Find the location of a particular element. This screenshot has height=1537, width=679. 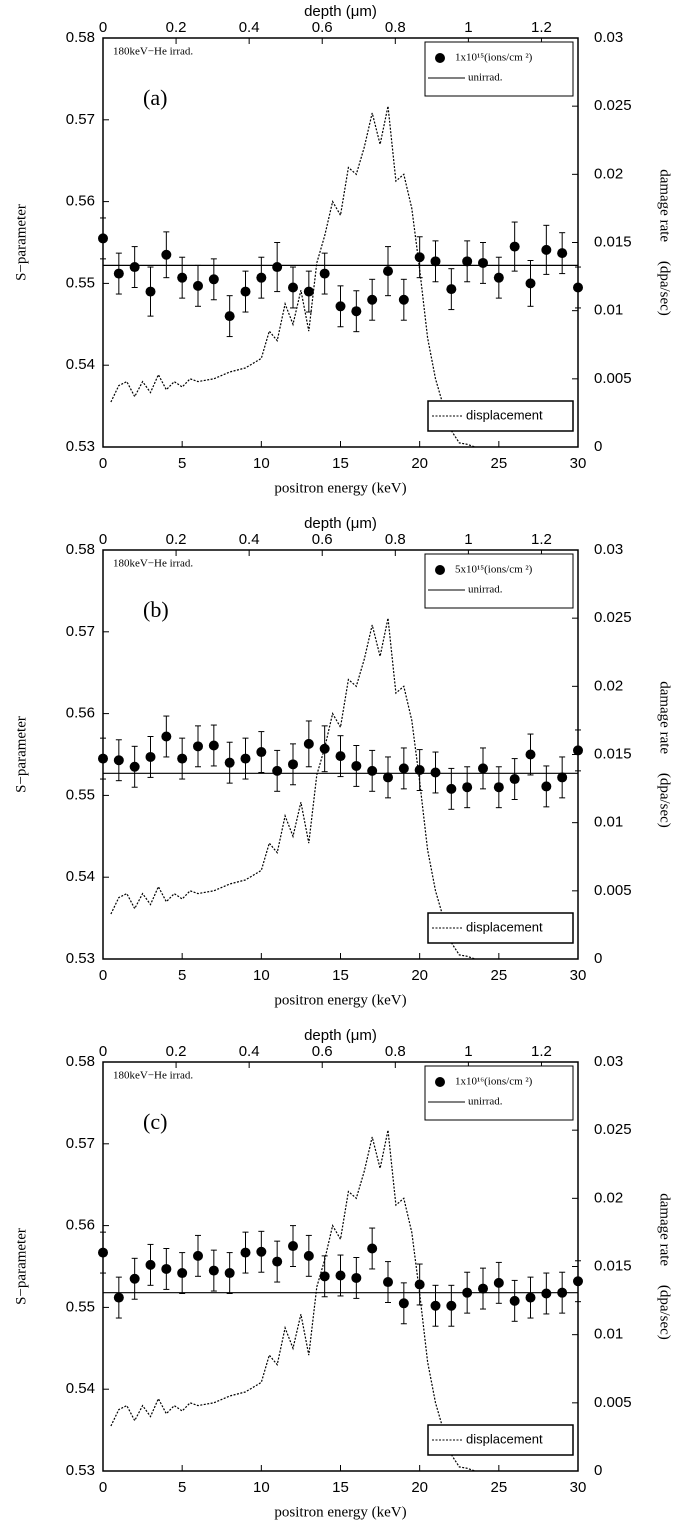

panel-label: (a) is located at coordinates (155, 97).